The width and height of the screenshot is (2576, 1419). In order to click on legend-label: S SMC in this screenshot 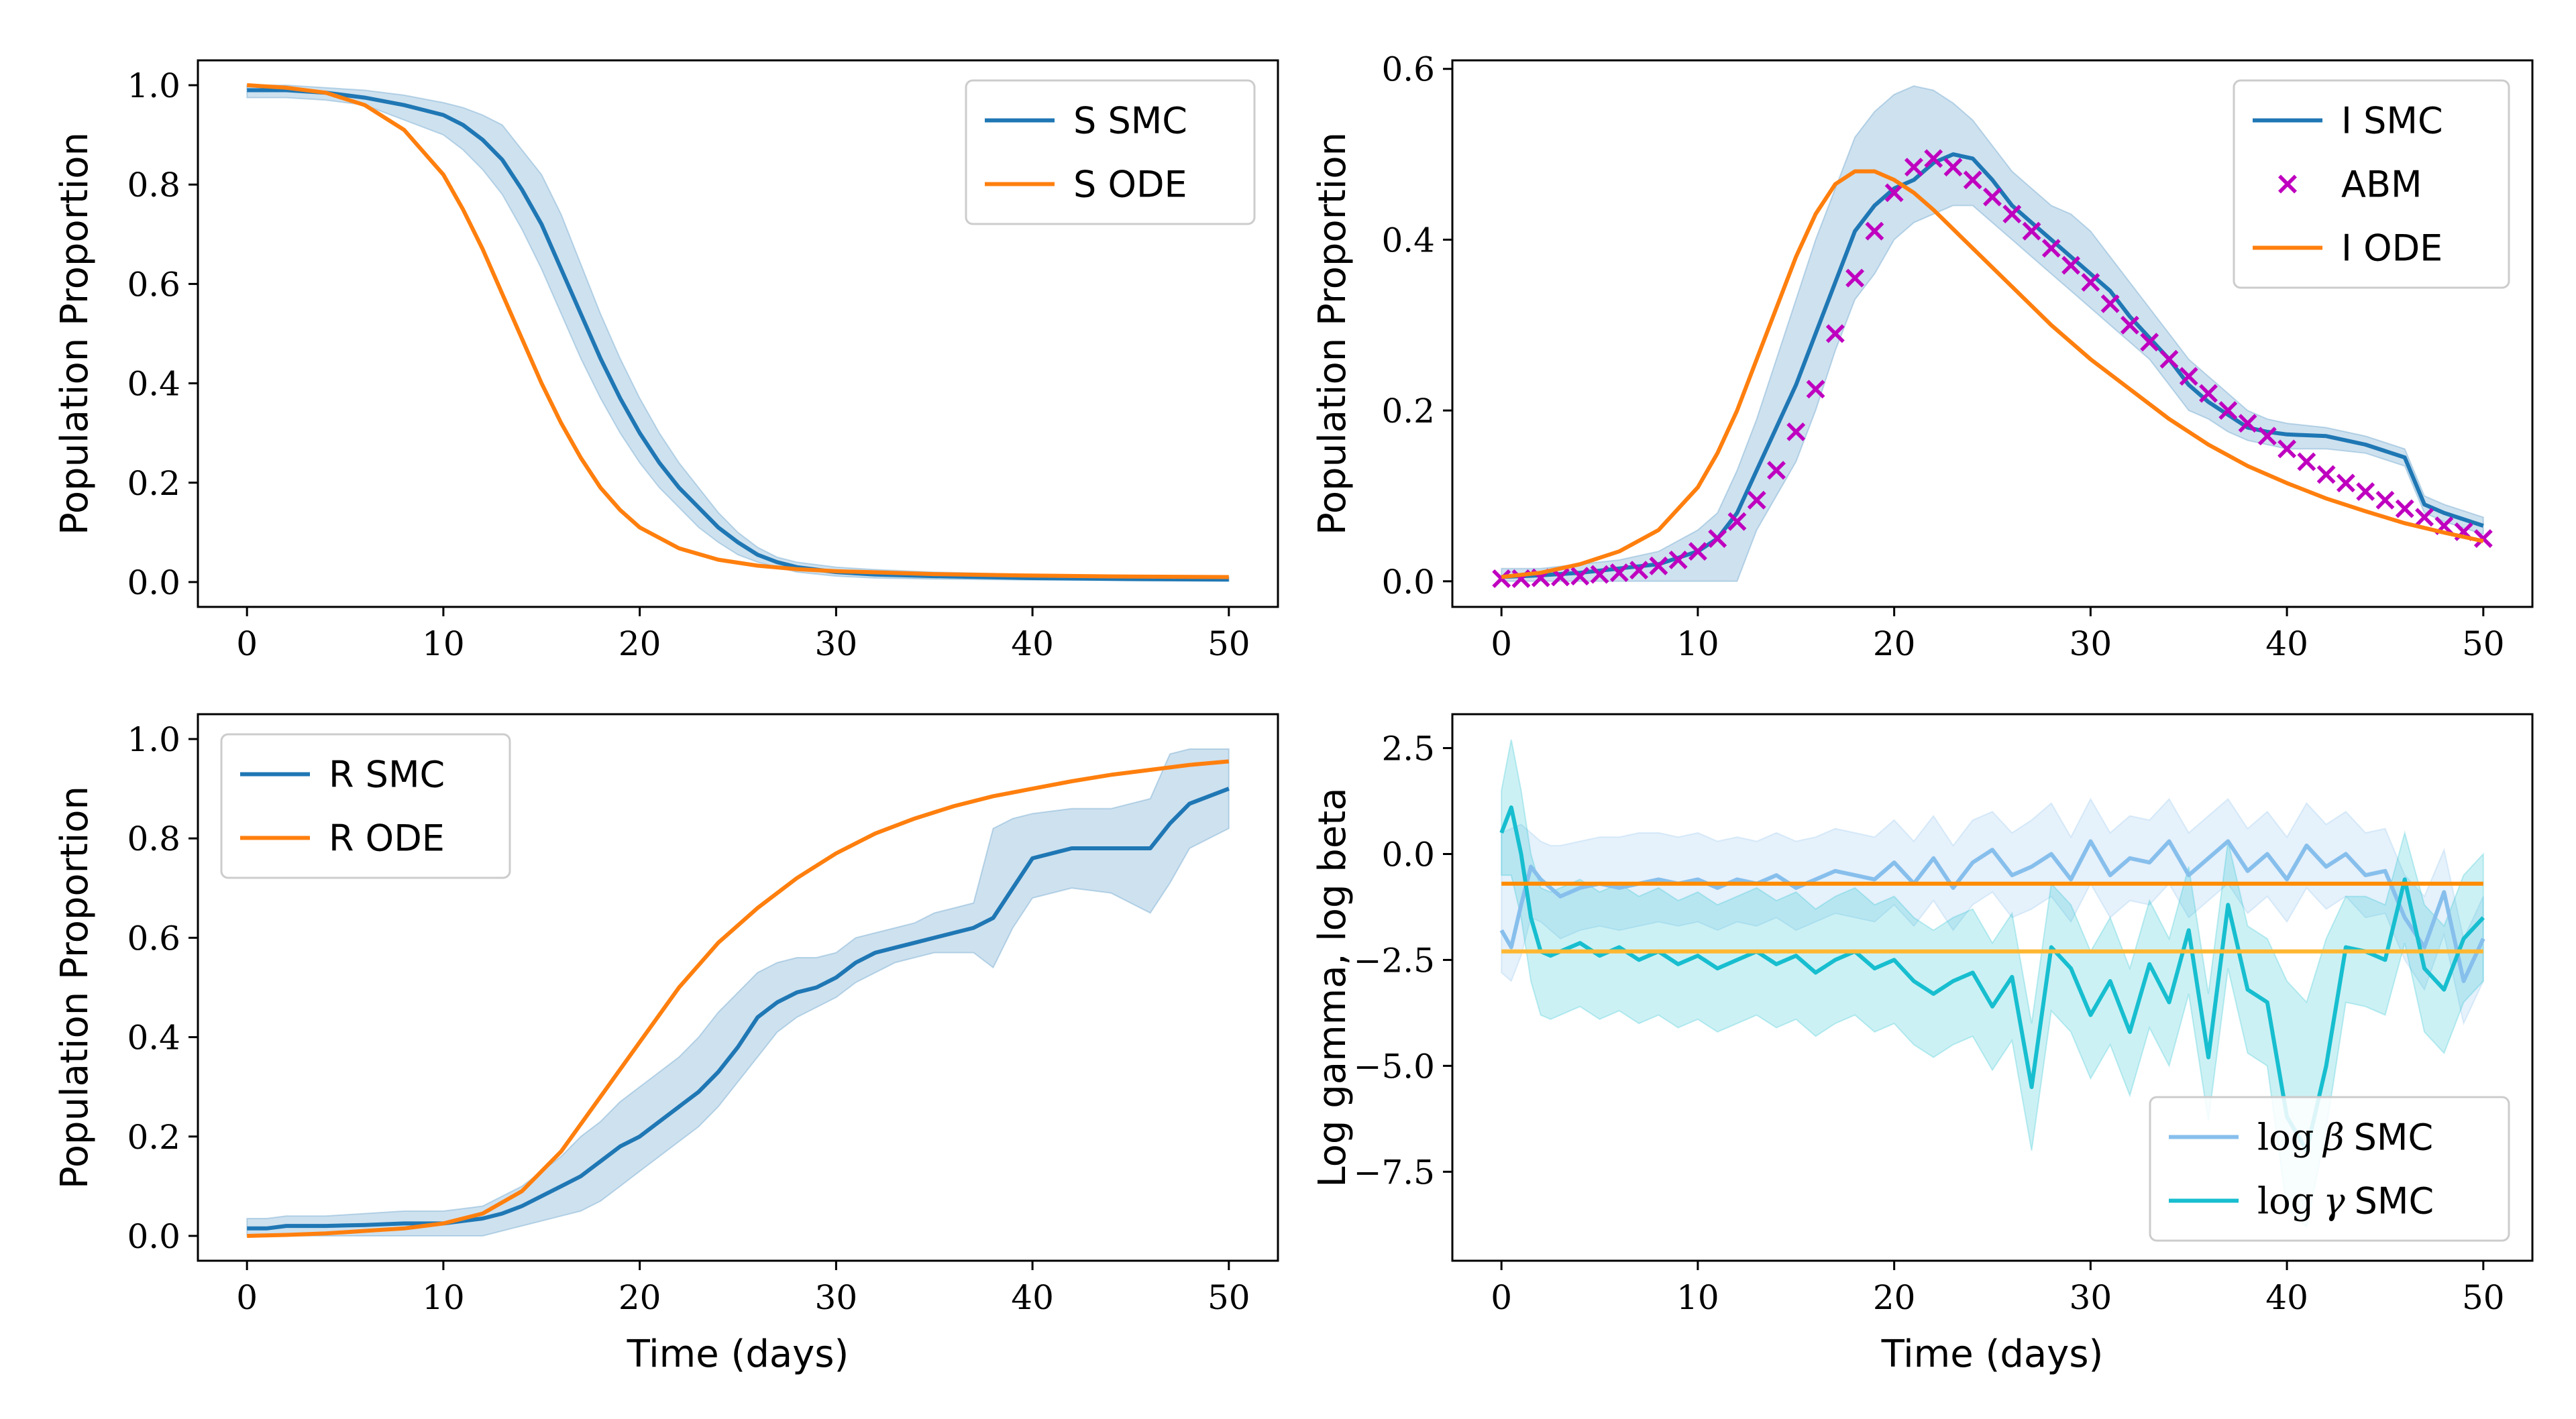, I will do `click(1130, 121)`.